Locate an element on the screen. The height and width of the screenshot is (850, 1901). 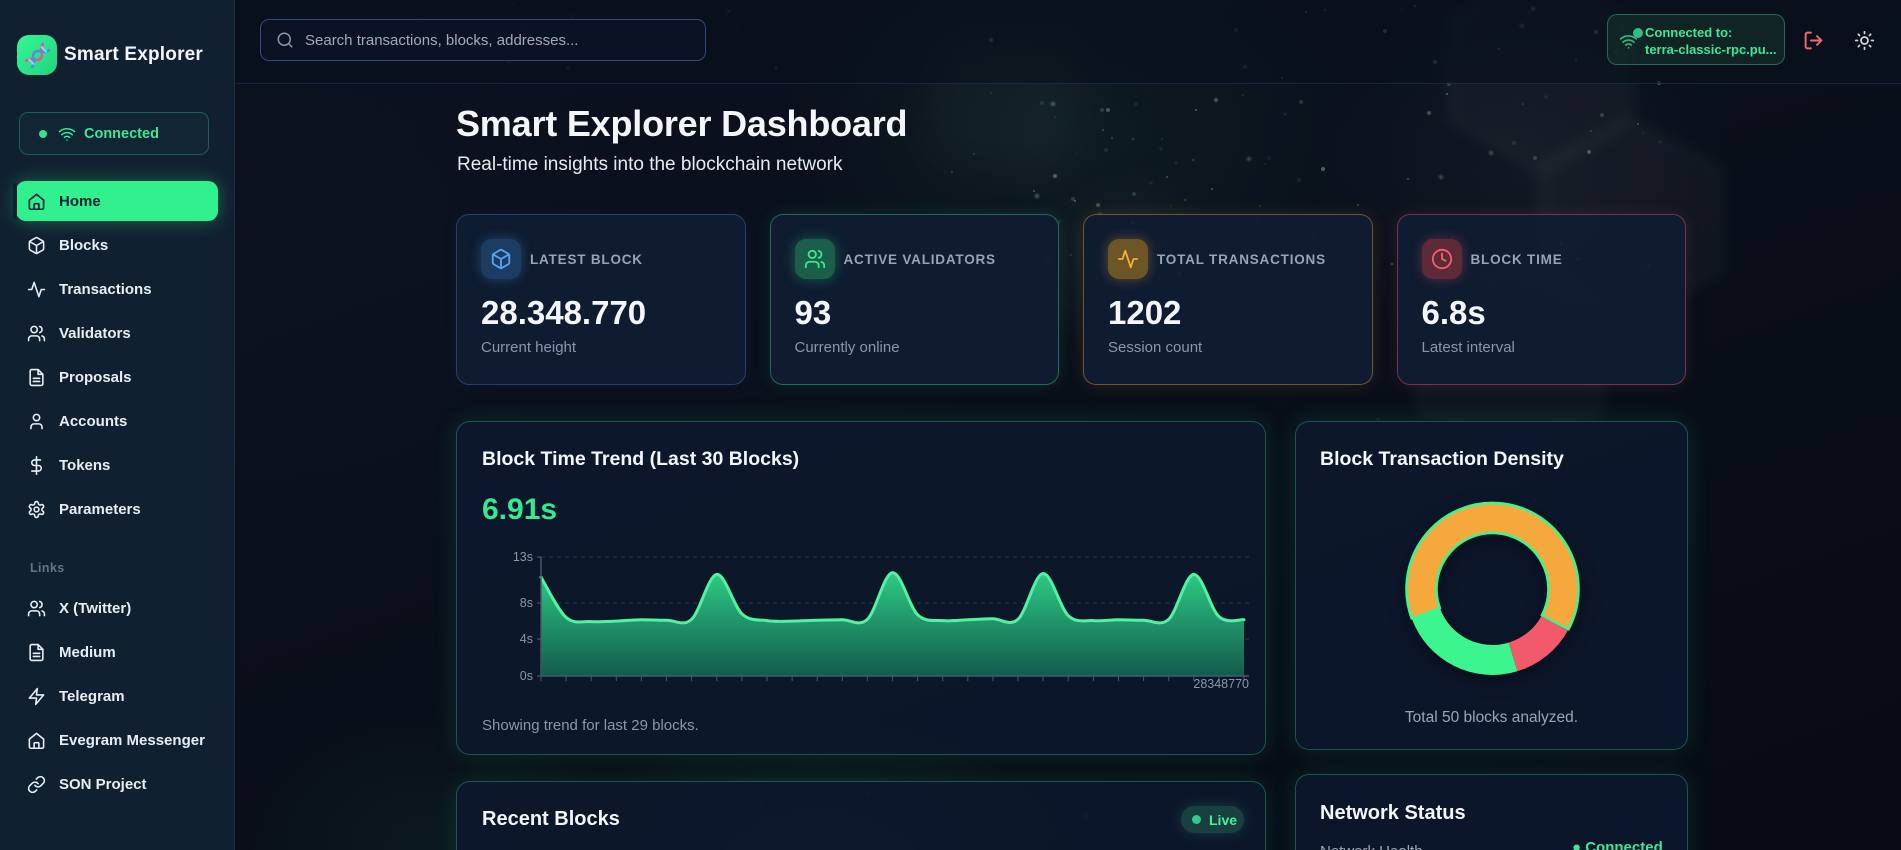
svg-text: 8s is located at coordinates (526, 603).